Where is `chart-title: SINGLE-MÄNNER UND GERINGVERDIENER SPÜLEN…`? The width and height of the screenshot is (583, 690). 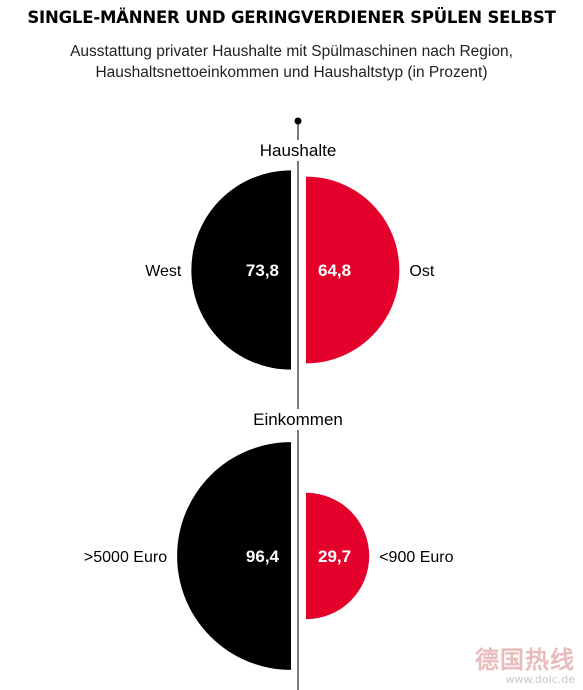
chart-title: SINGLE-MÄNNER UND GERINGVERDIENER SPÜLEN… is located at coordinates (291, 17).